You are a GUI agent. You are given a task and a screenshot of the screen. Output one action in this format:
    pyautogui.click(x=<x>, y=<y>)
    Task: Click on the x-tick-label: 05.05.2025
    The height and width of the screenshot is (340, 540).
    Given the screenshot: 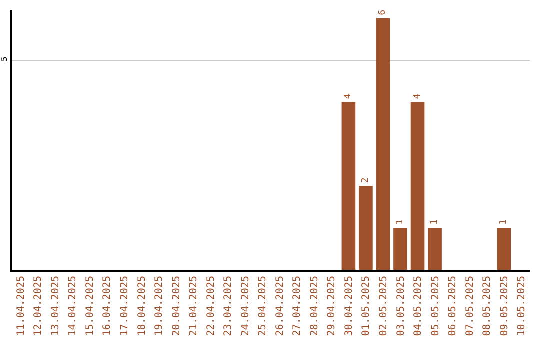 What is the action you would take?
    pyautogui.click(x=436, y=306)
    